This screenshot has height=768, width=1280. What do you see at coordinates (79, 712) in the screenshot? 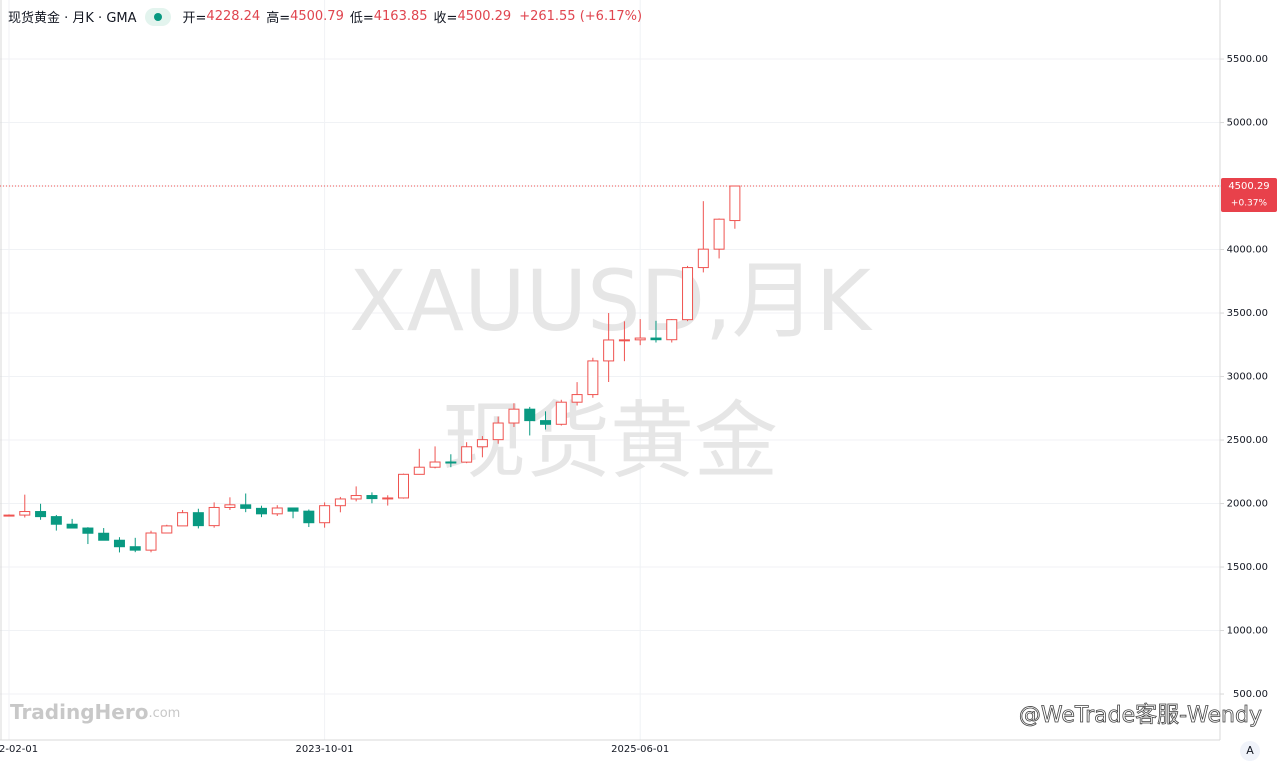
I see `brand: TradingHero` at bounding box center [79, 712].